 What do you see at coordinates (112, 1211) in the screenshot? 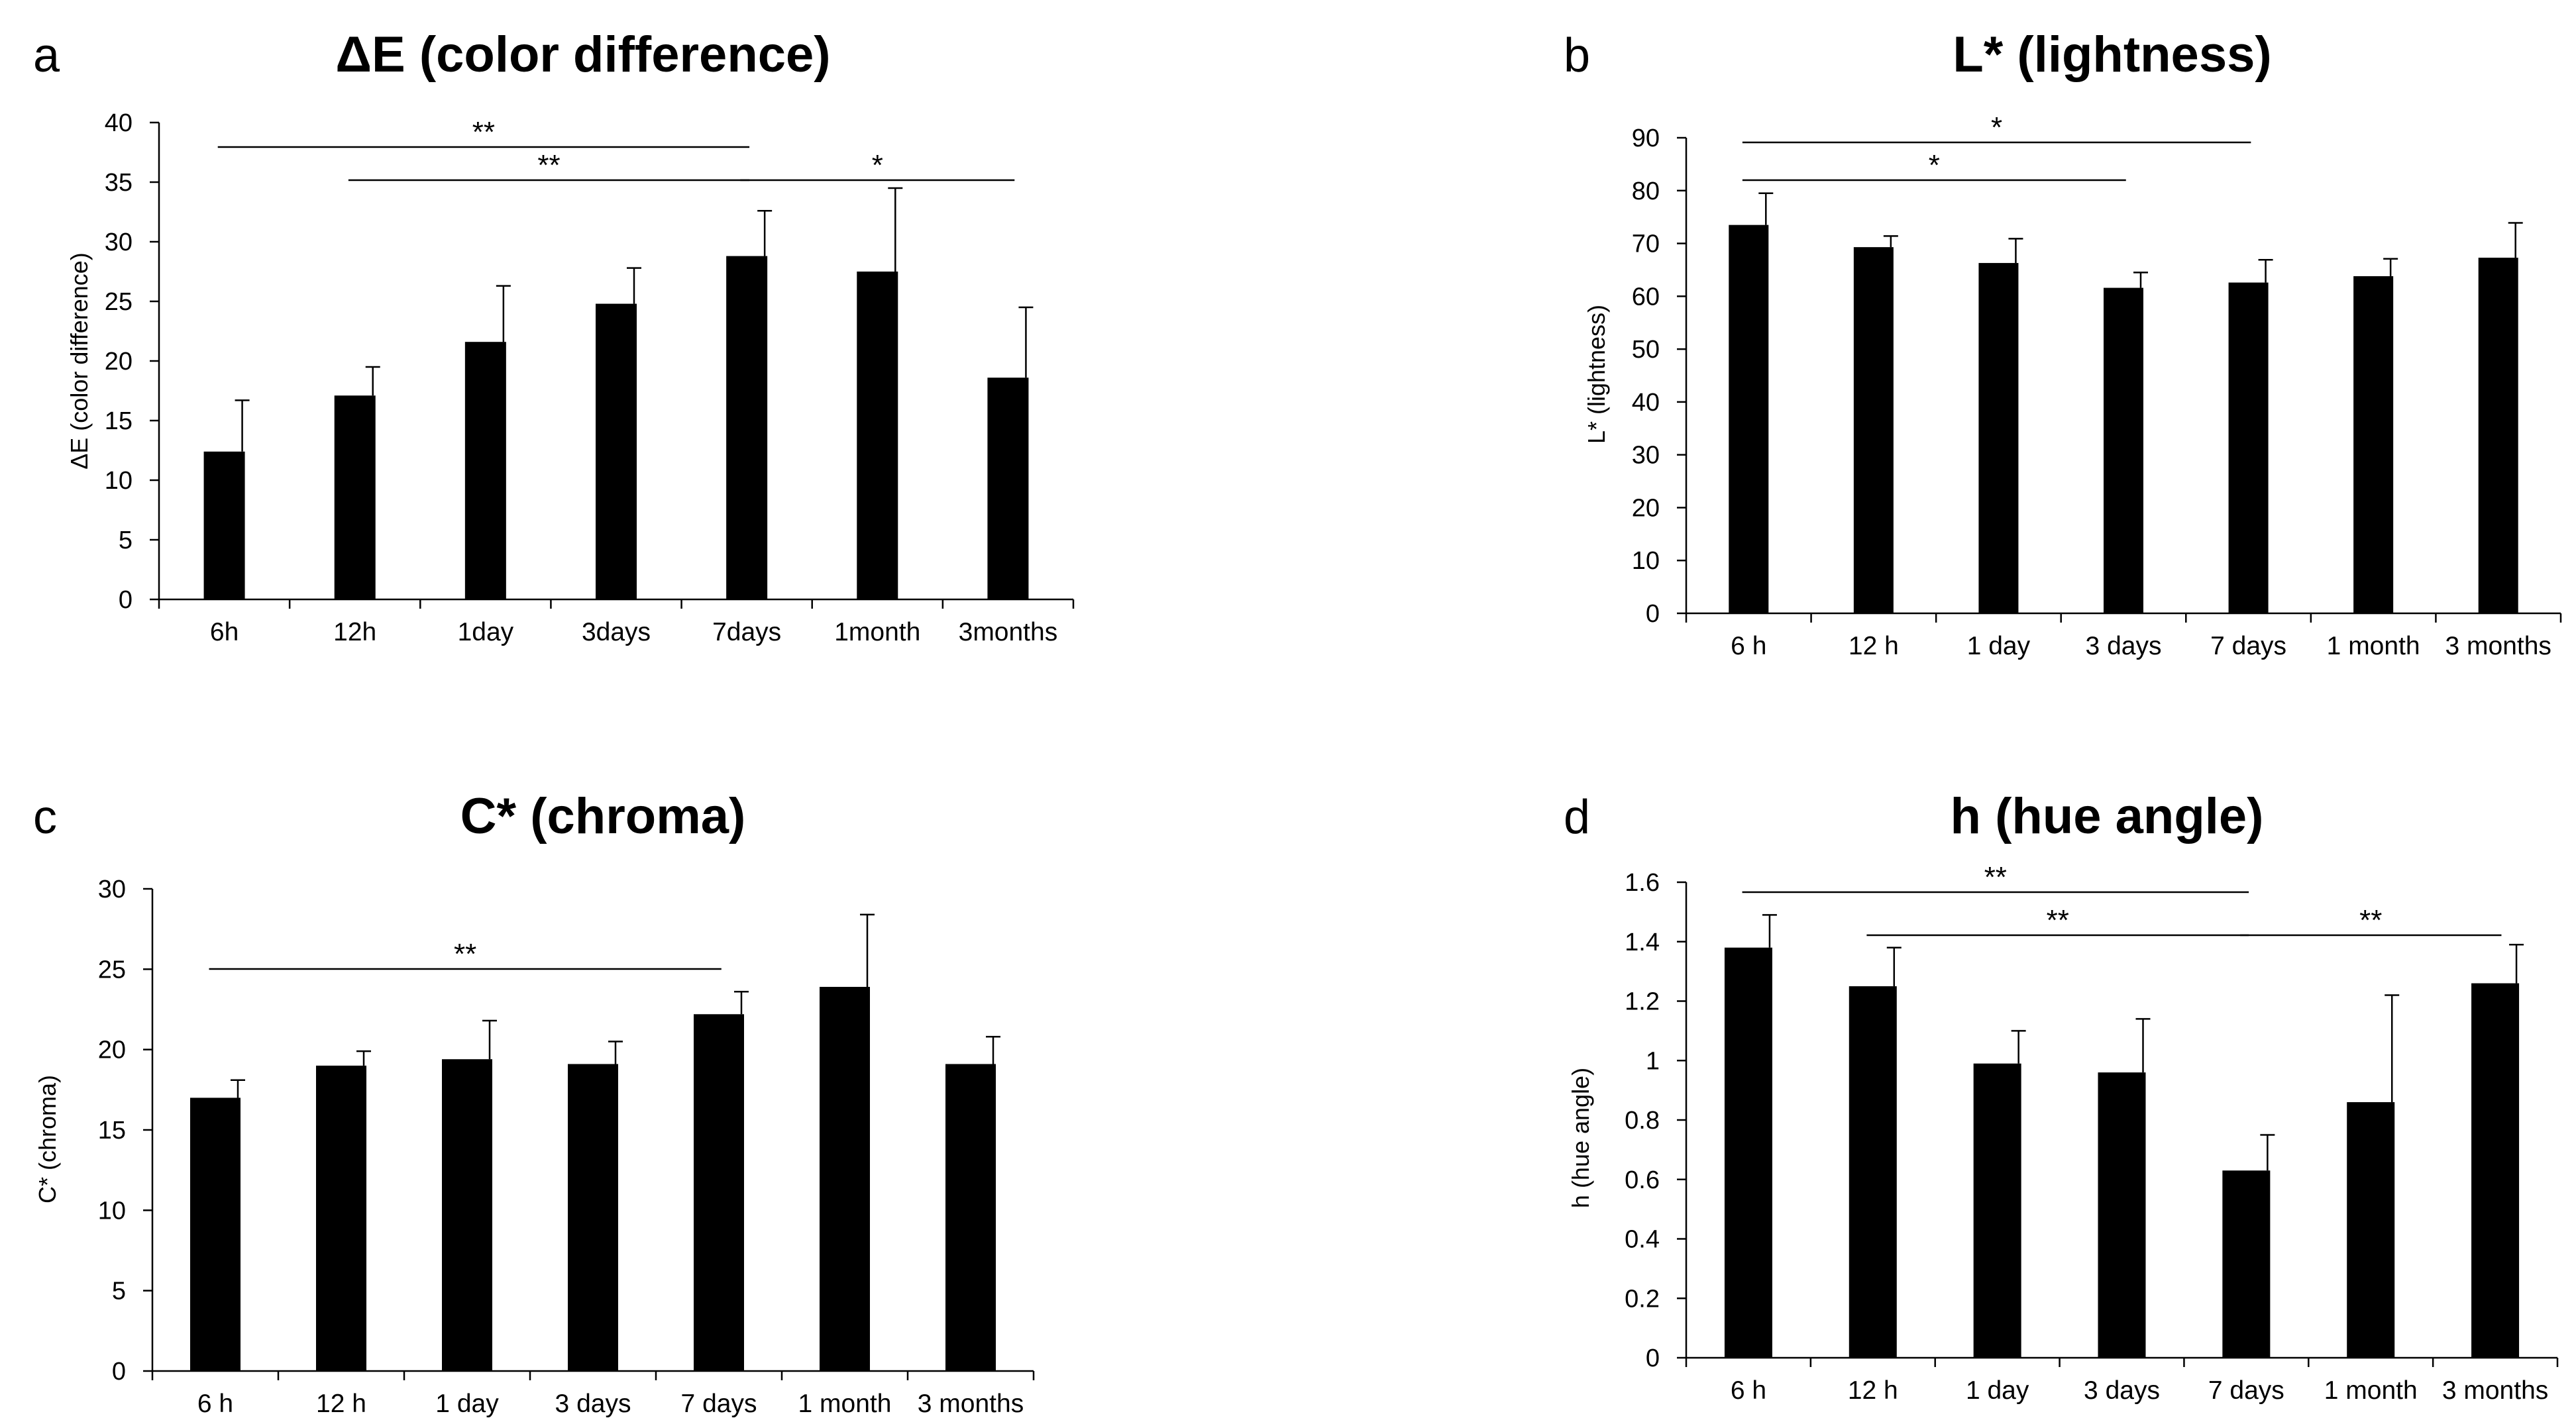
I see `y-tick-label: 10` at bounding box center [112, 1211].